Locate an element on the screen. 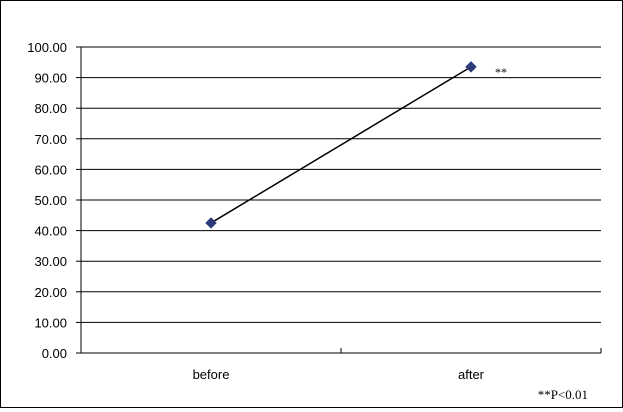 Image resolution: width=623 pixels, height=412 pixels. y-tick-label: 40.00 is located at coordinates (50, 231).